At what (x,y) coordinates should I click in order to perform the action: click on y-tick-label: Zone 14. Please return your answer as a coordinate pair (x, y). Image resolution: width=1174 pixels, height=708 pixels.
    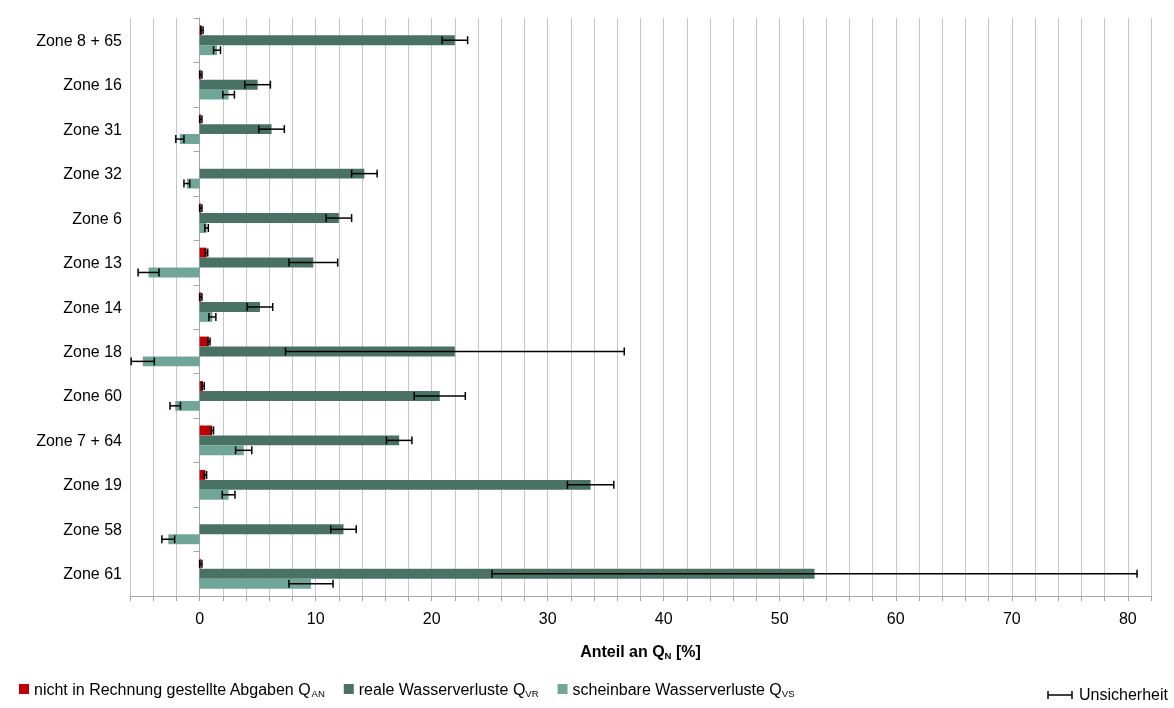
    Looking at the image, I should click on (93, 307).